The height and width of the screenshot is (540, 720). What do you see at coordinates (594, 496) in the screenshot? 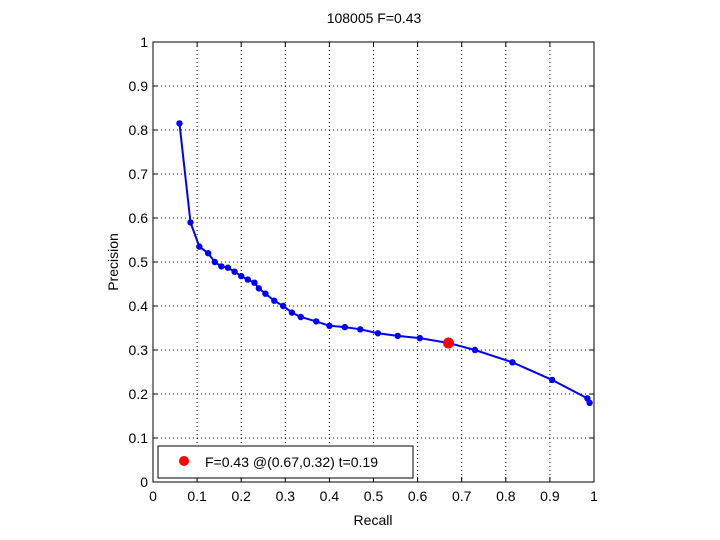
I see `x-tick-label-10: 1` at bounding box center [594, 496].